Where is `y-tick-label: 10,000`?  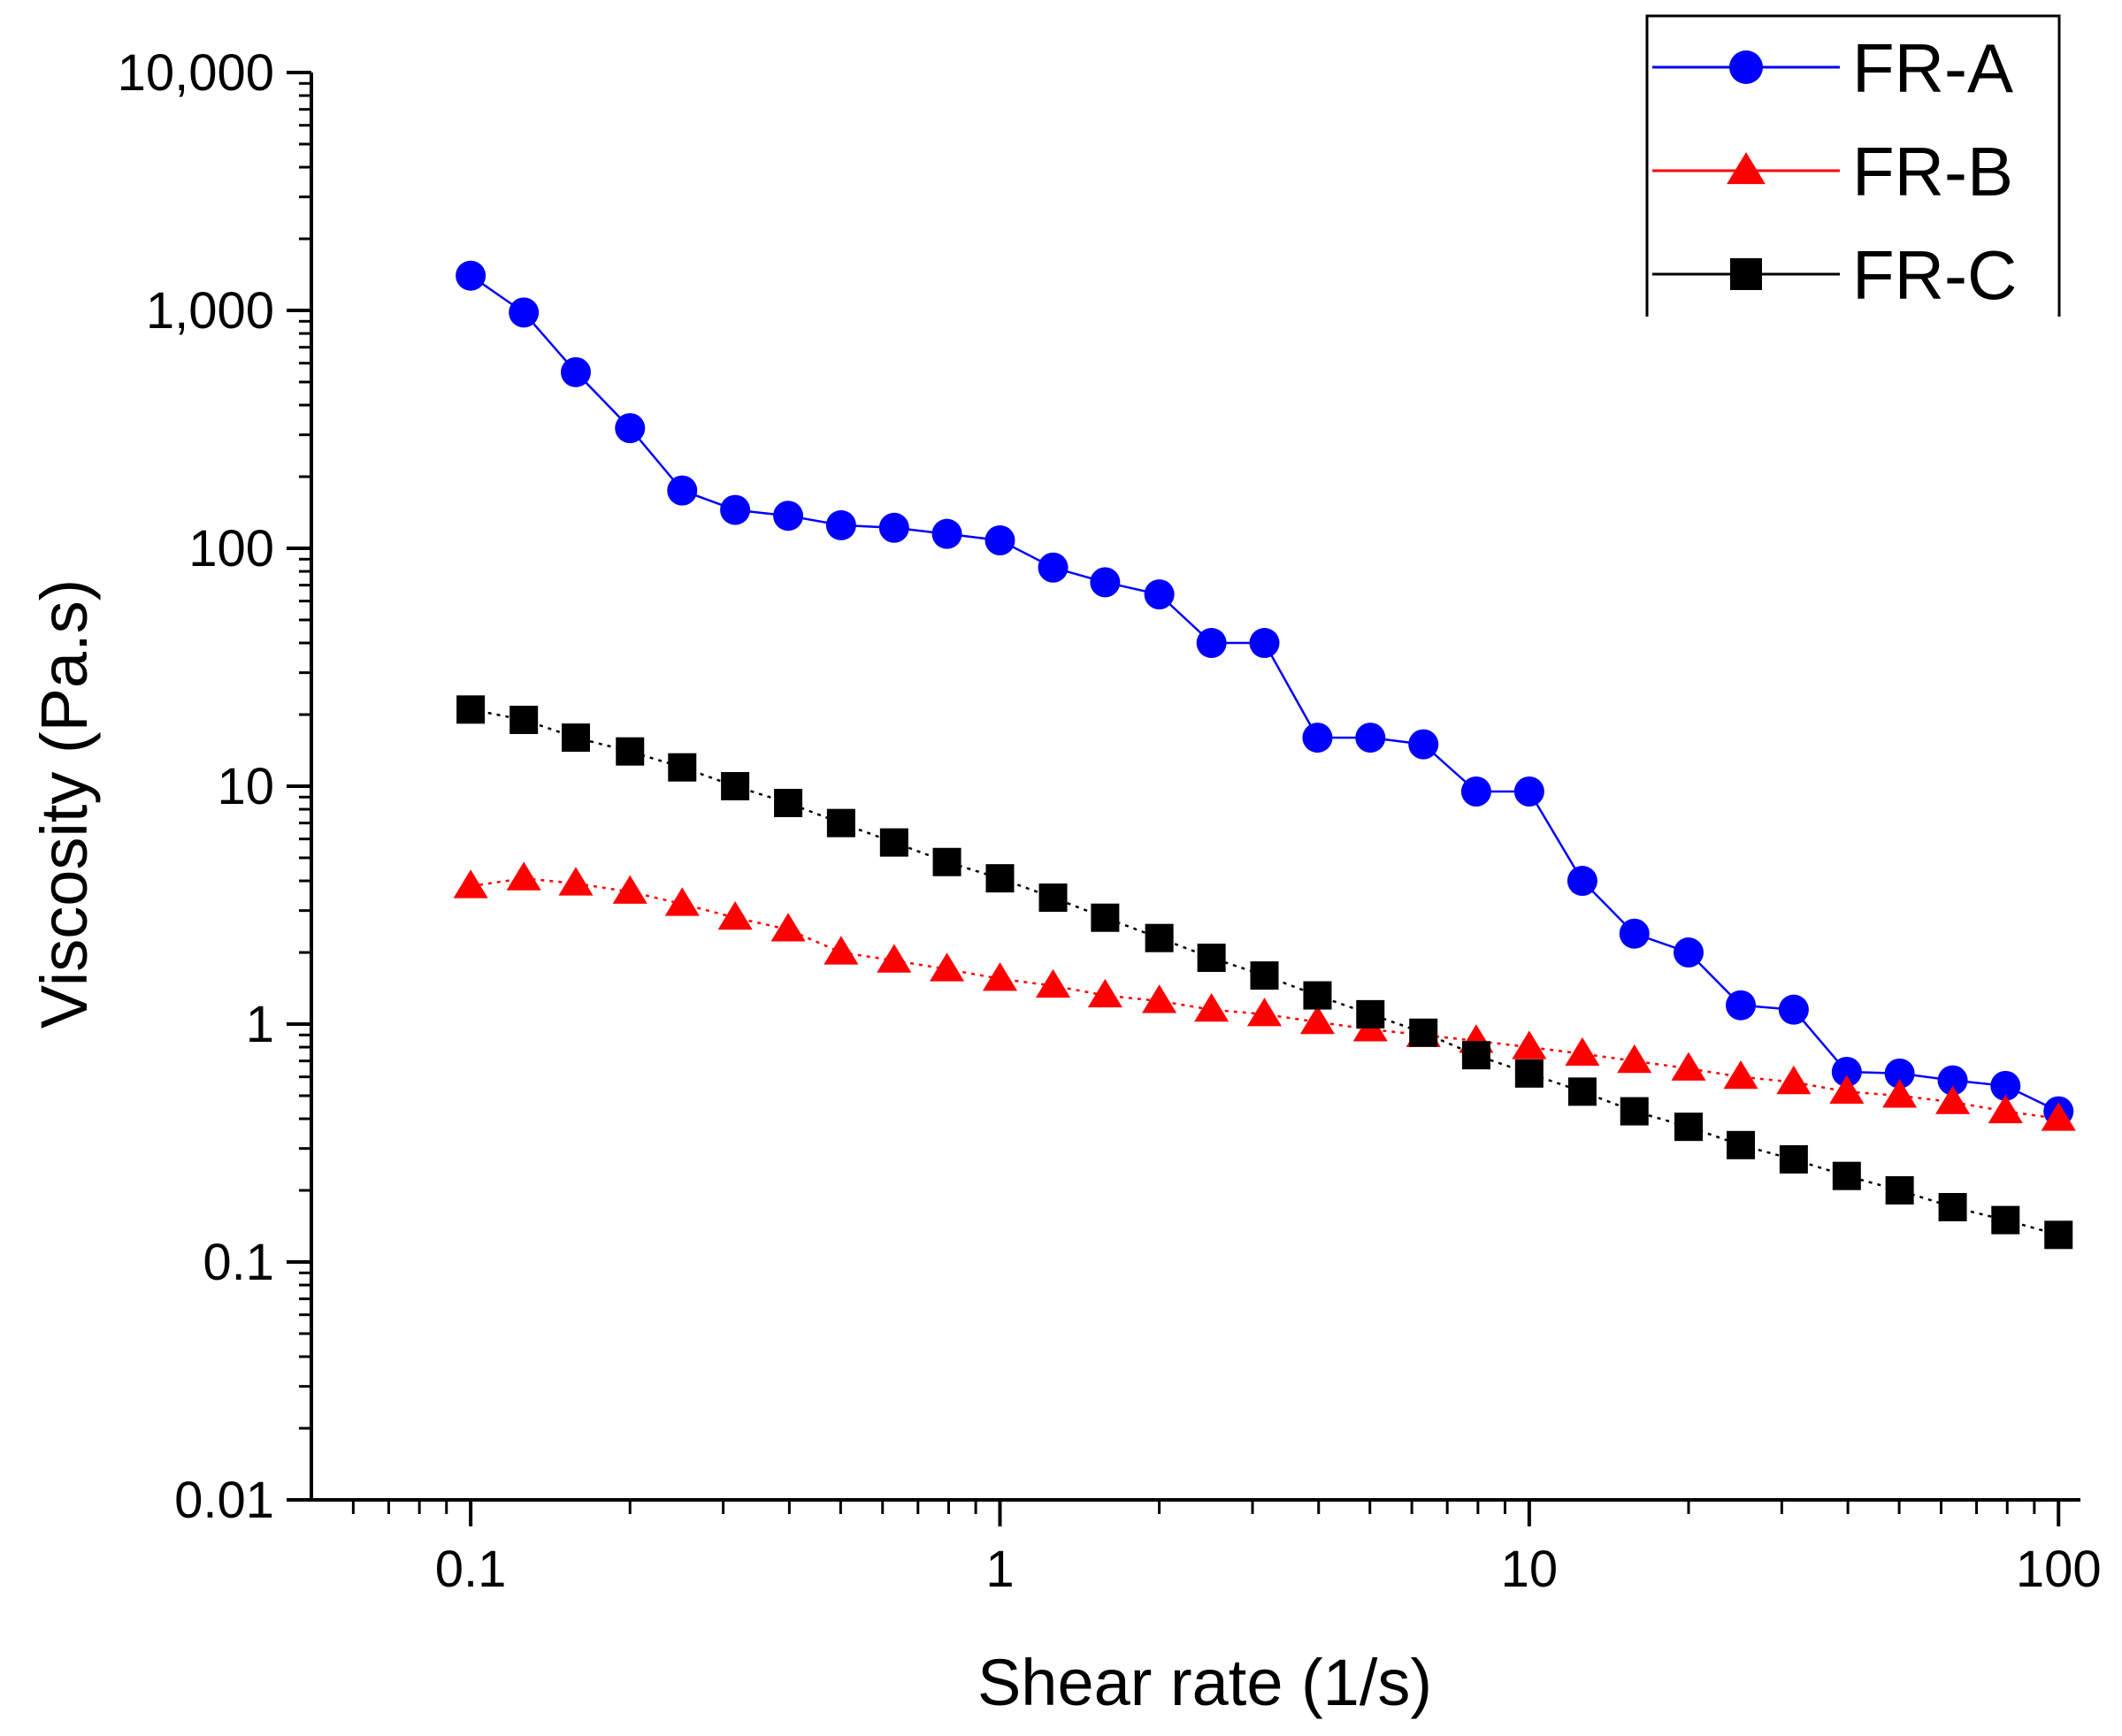
y-tick-label: 10,000 is located at coordinates (196, 73).